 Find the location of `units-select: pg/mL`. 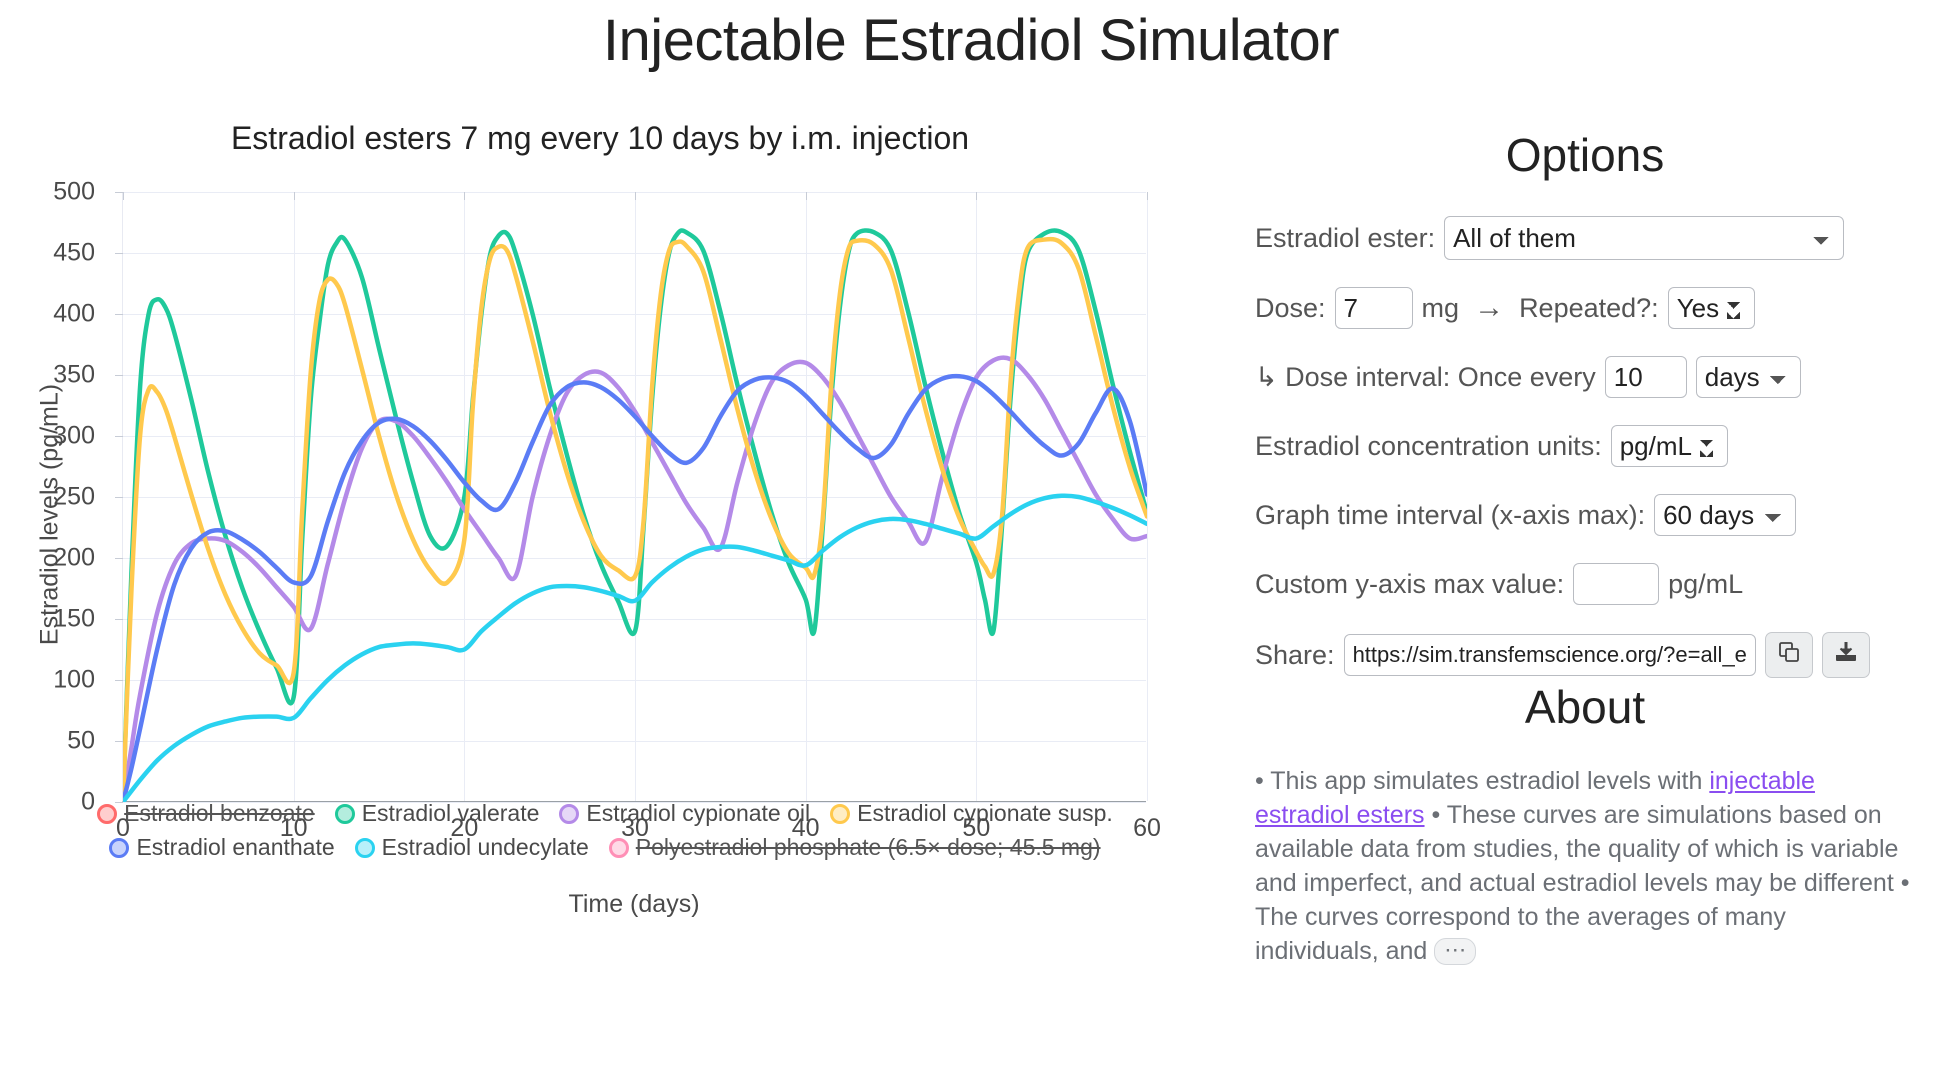

units-select: pg/mL is located at coordinates (1669, 446).